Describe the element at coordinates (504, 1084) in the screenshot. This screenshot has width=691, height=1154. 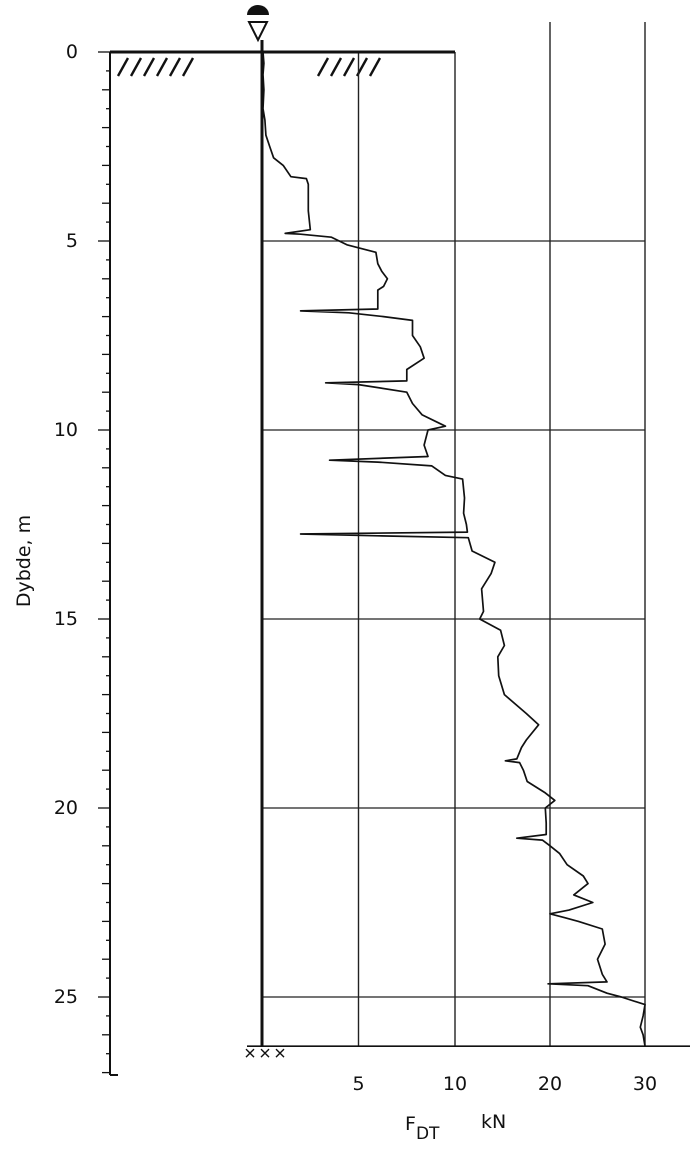
I see `x-tick-labels: 5 10 20 30` at that location.